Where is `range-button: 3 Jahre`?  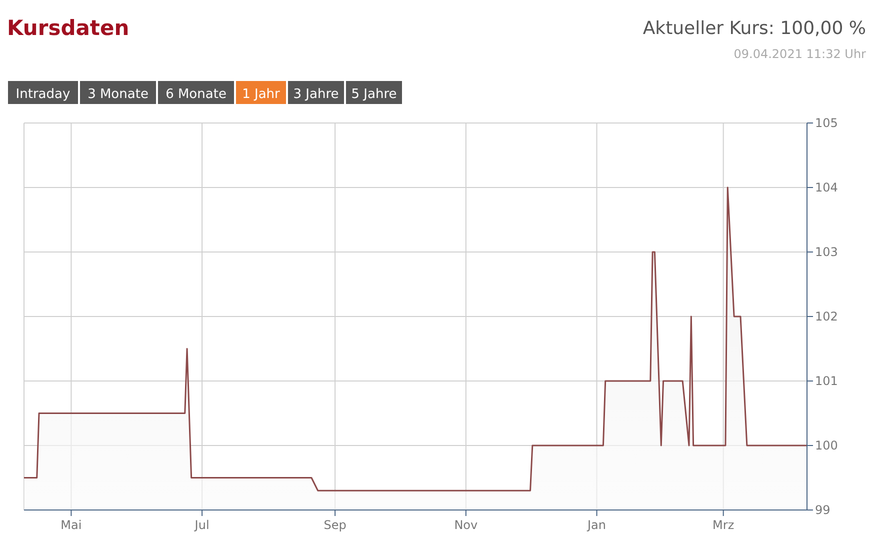
range-button: 3 Jahre is located at coordinates (316, 92).